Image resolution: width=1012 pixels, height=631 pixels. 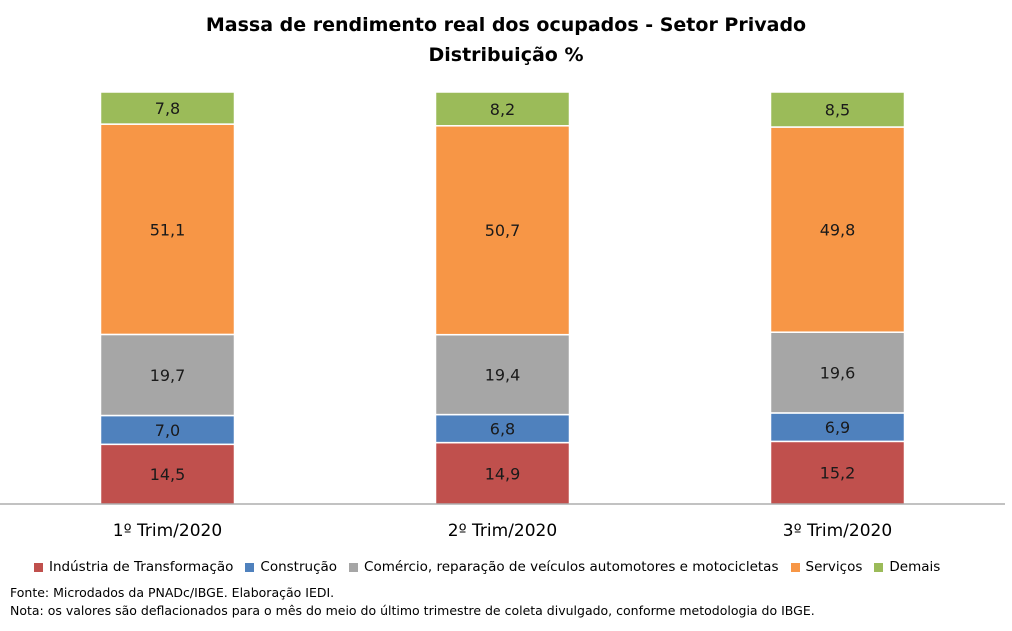 I want to click on data-label: 50,7, so click(x=503, y=230).